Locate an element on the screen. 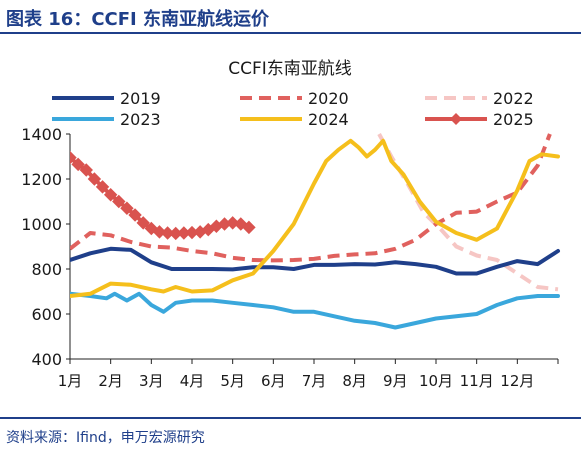 The width and height of the screenshot is (581, 450). y-tick-label: 600 is located at coordinates (46, 314).